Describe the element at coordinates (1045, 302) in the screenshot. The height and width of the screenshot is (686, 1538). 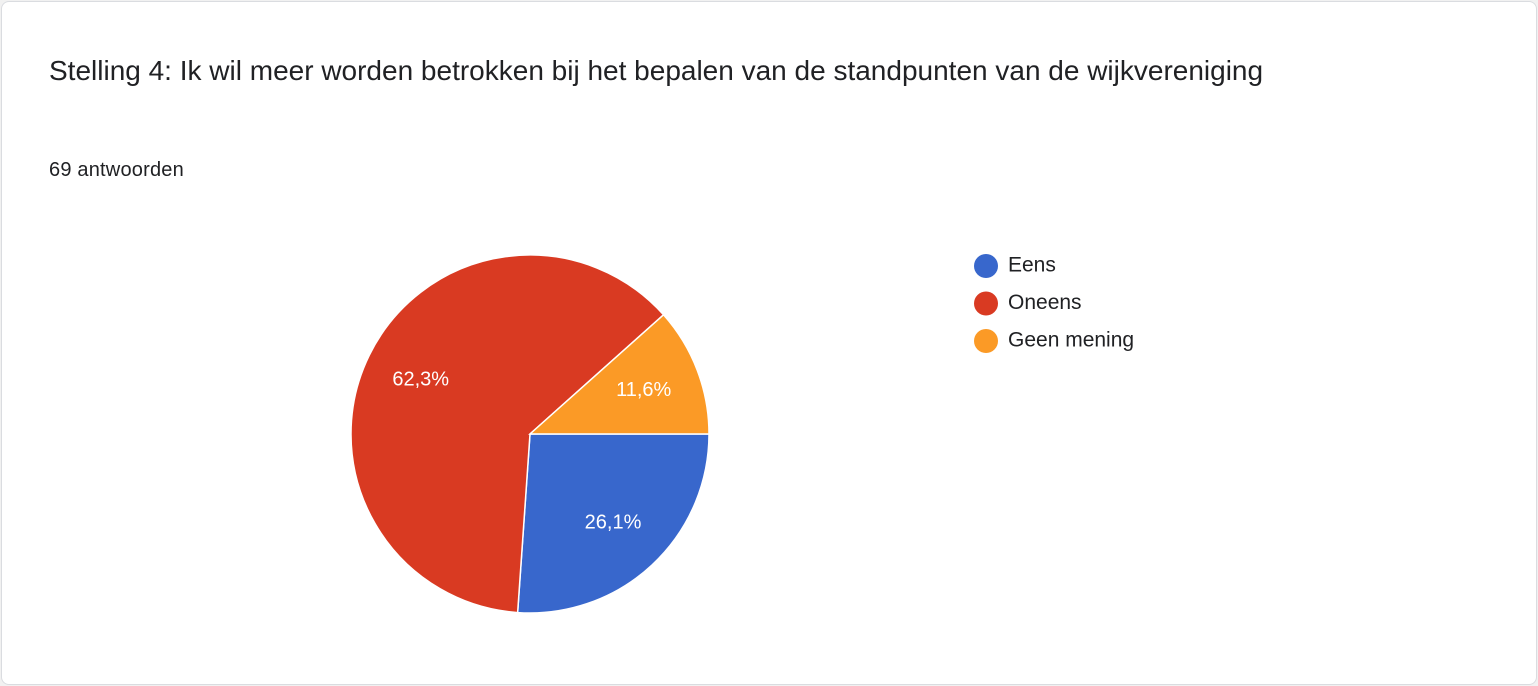
I see `legend-label: Oneens` at that location.